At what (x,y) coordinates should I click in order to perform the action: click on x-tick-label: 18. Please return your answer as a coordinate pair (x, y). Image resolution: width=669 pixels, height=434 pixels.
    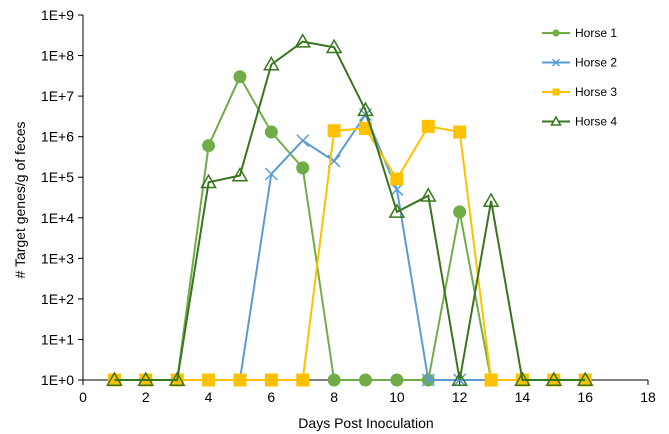
    Looking at the image, I should click on (648, 397).